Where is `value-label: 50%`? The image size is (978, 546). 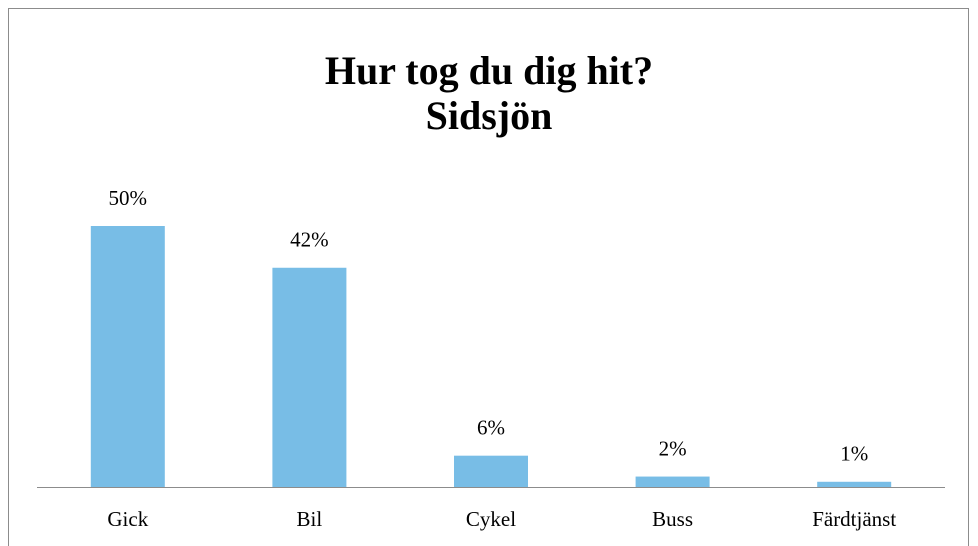
value-label: 50% is located at coordinates (128, 198).